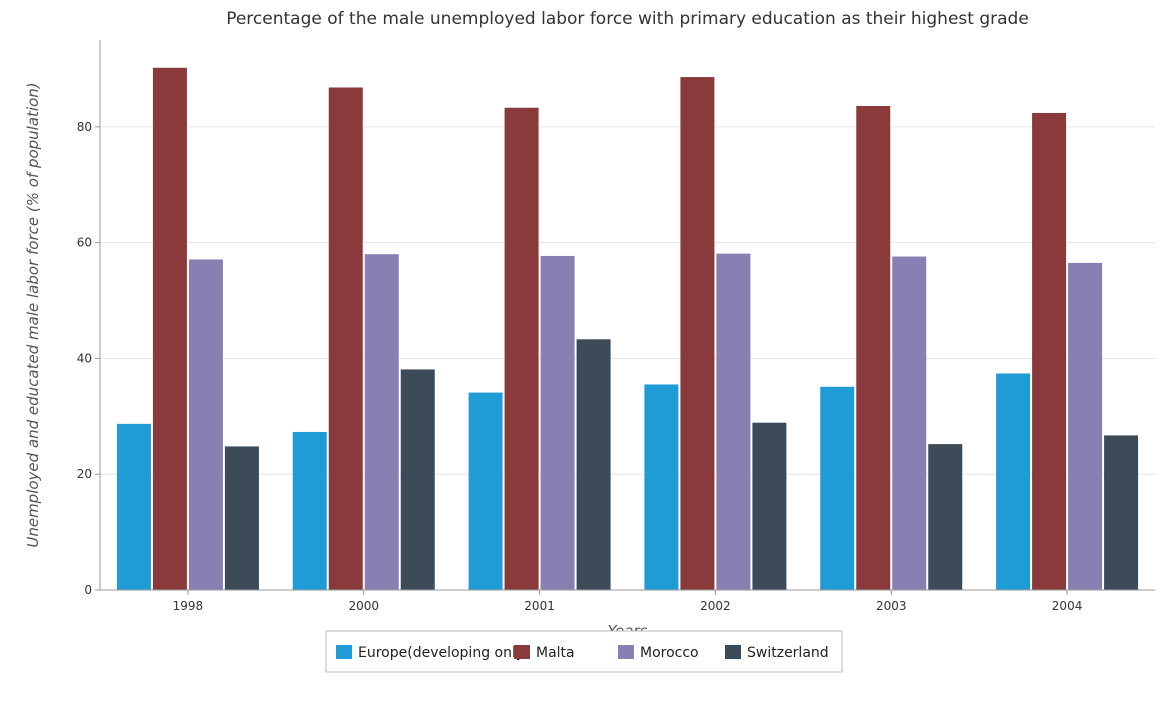  What do you see at coordinates (1067, 606) in the screenshot?
I see `x-tick-label: 2004` at bounding box center [1067, 606].